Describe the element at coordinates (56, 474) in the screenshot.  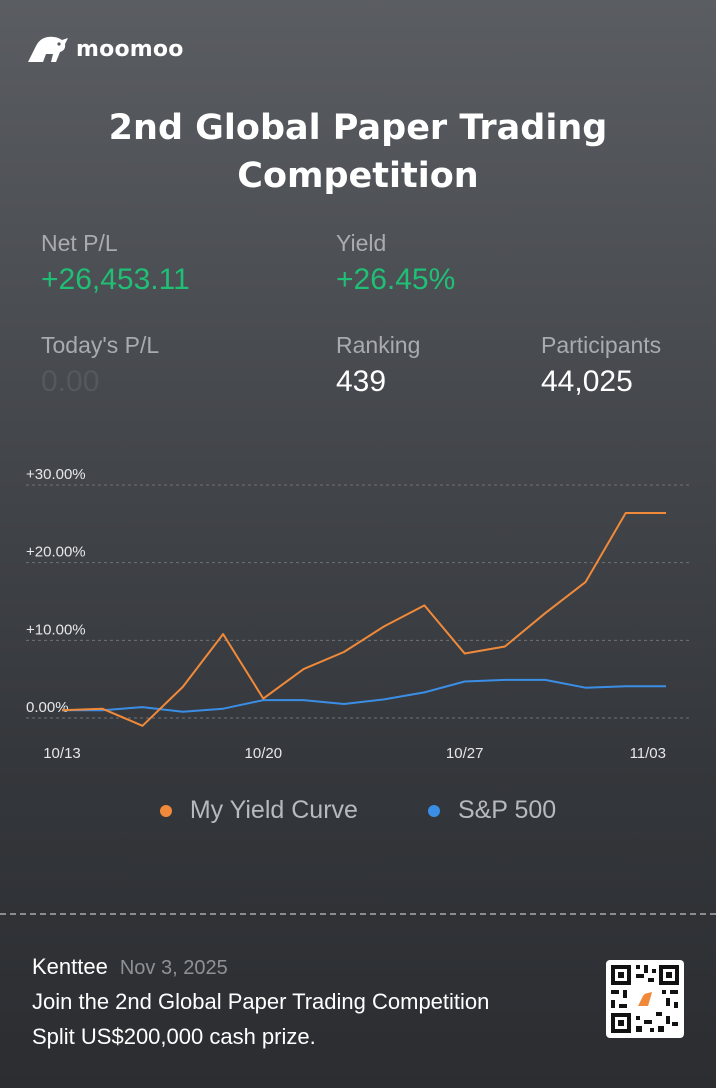
I see `y-tick-label: +30.00%` at that location.